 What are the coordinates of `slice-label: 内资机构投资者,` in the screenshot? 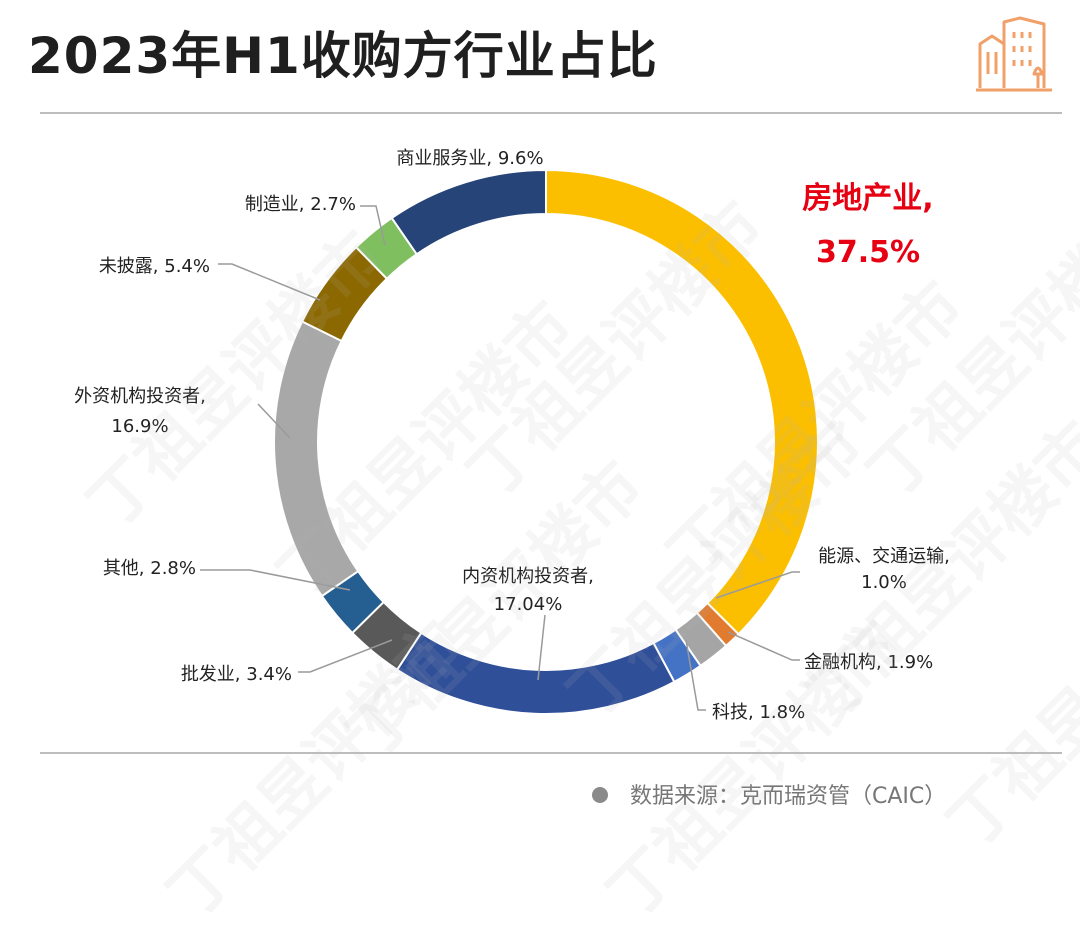 It's located at (528, 576).